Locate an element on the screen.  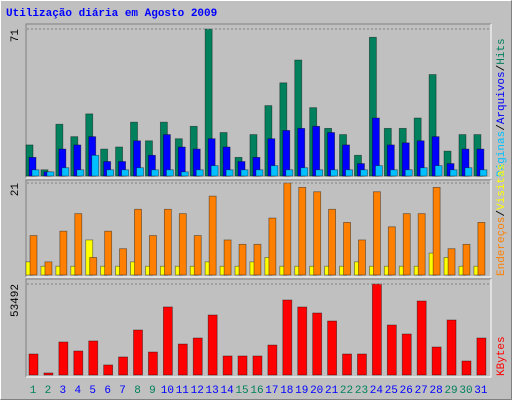
x-tick-label: 26 is located at coordinates (406, 391).